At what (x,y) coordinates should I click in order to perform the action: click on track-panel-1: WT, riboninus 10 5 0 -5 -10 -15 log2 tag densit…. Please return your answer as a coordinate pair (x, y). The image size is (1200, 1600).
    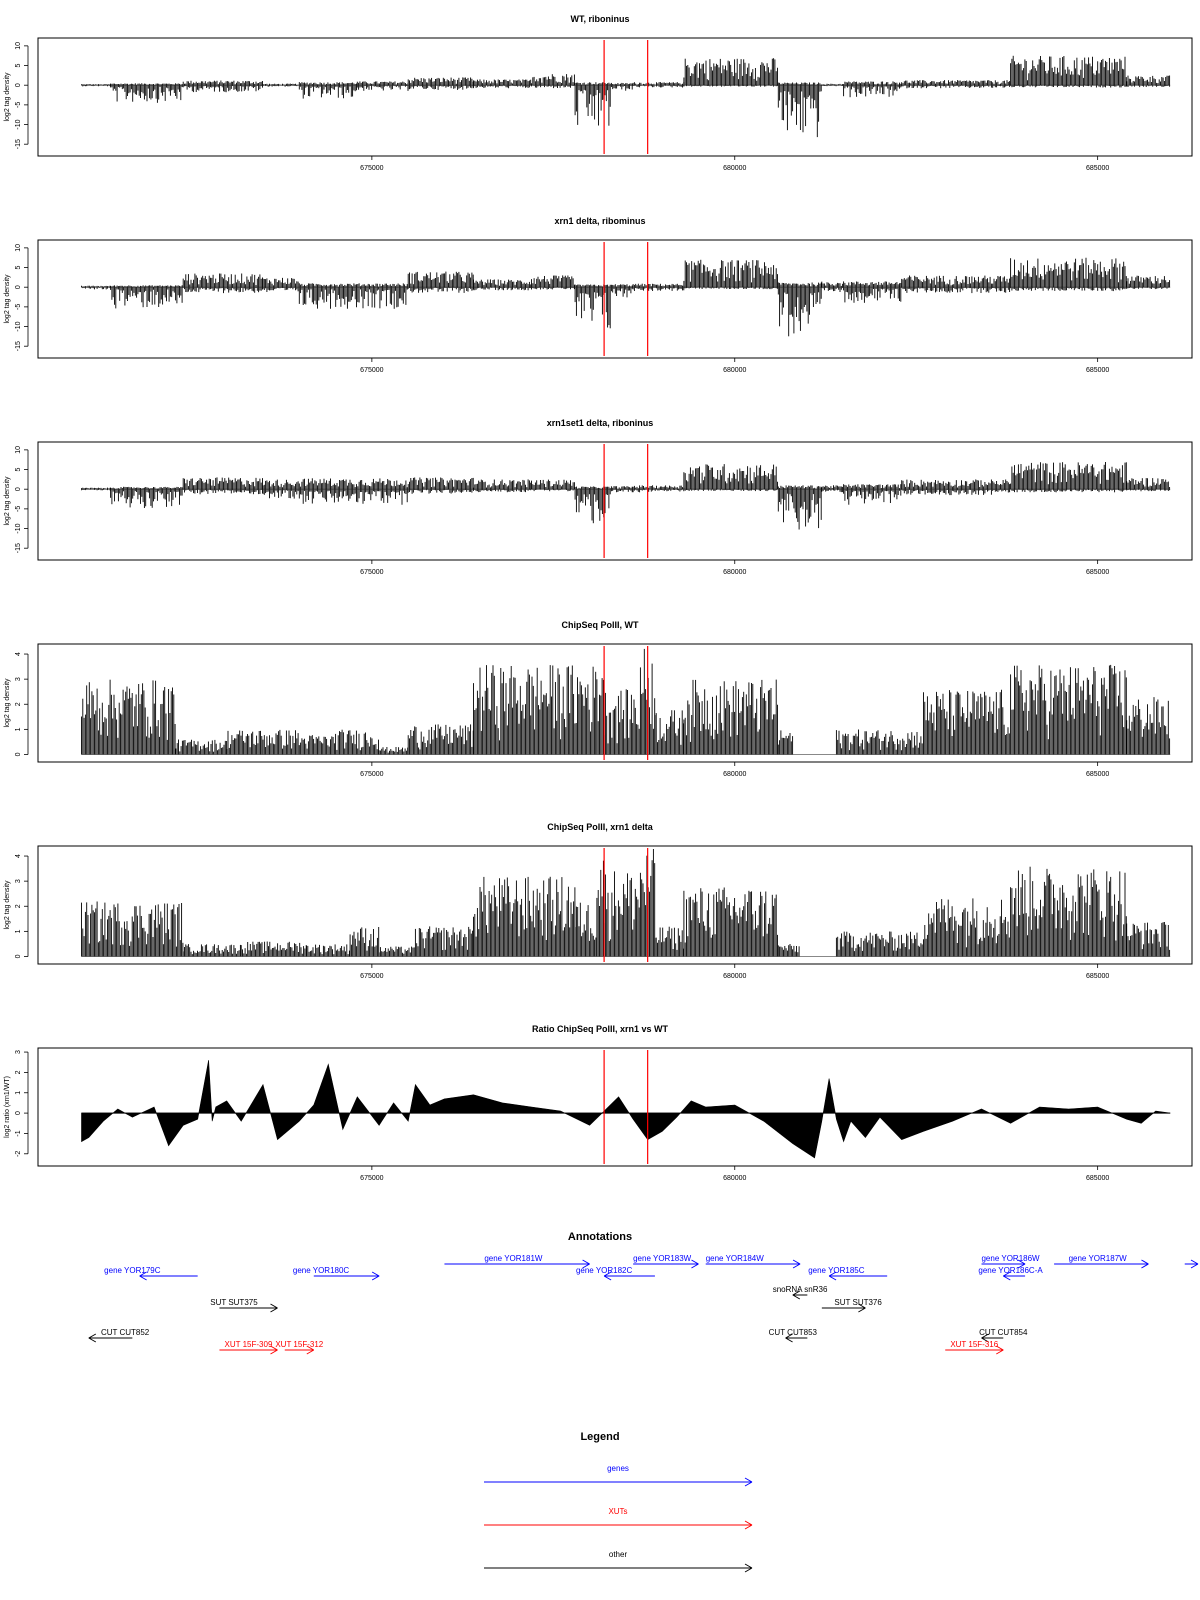
    Looking at the image, I should click on (598, 93).